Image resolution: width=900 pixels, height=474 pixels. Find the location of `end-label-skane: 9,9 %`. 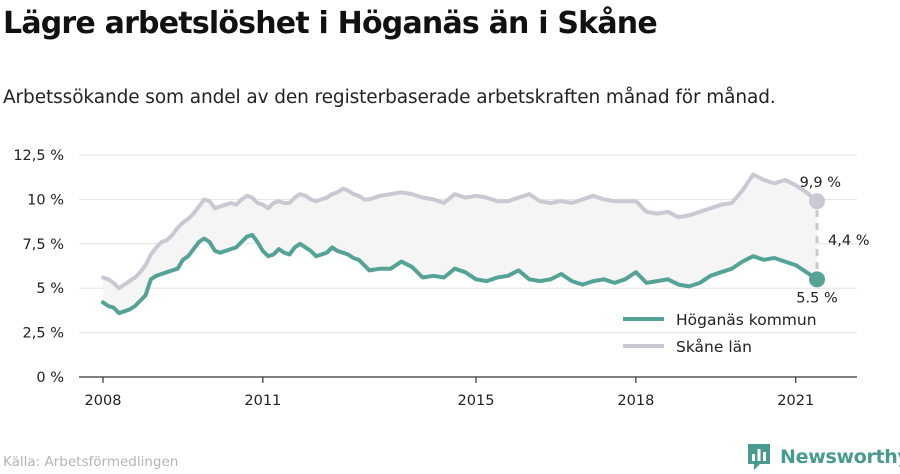

end-label-skane: 9,9 % is located at coordinates (820, 183).